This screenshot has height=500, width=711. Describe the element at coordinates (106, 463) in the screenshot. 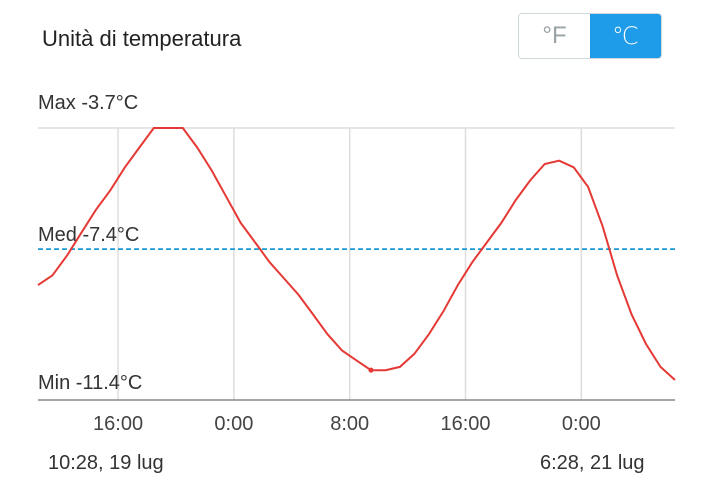

I see `range-start-label: 10:28, 19 lug` at that location.